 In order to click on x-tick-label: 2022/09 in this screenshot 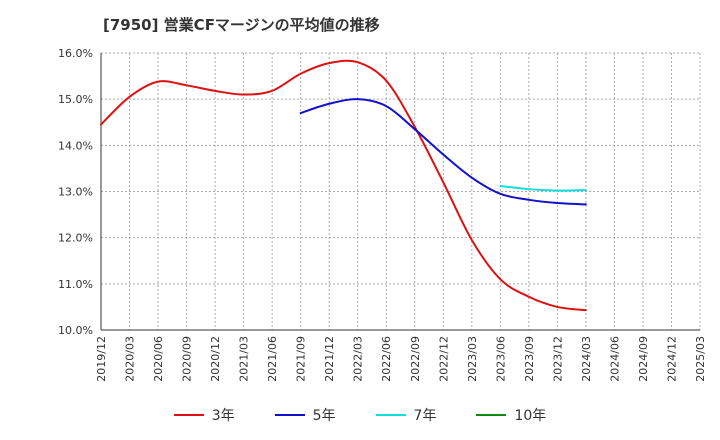, I will do `click(415, 359)`.